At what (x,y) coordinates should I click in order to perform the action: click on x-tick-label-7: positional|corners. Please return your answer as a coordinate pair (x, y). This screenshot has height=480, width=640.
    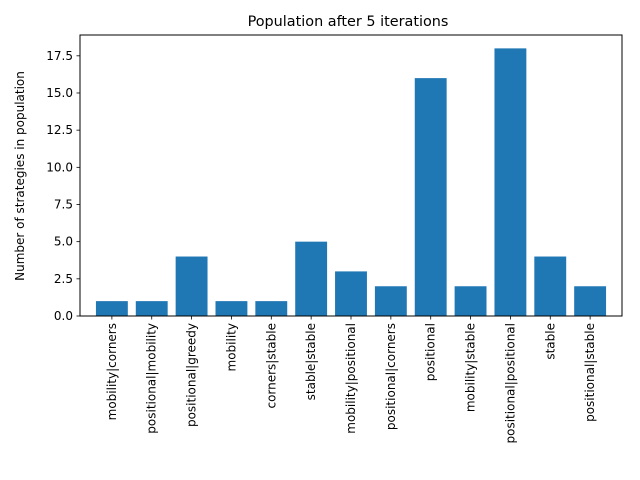
    Looking at the image, I should click on (391, 376).